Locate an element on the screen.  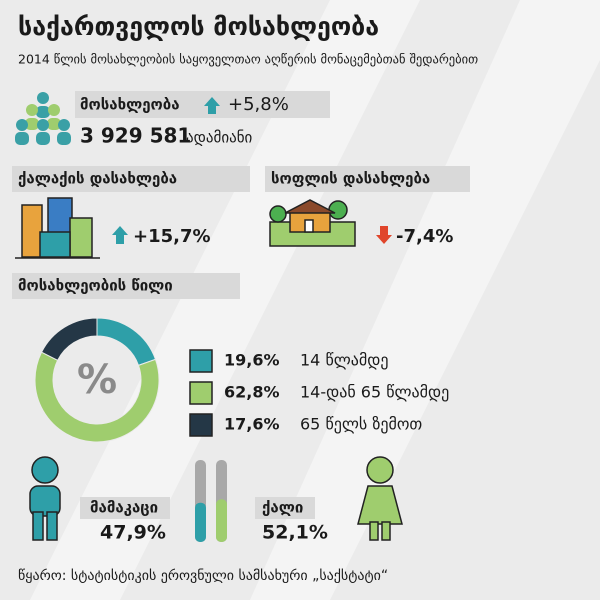
male-icon is located at coordinates (45, 498).